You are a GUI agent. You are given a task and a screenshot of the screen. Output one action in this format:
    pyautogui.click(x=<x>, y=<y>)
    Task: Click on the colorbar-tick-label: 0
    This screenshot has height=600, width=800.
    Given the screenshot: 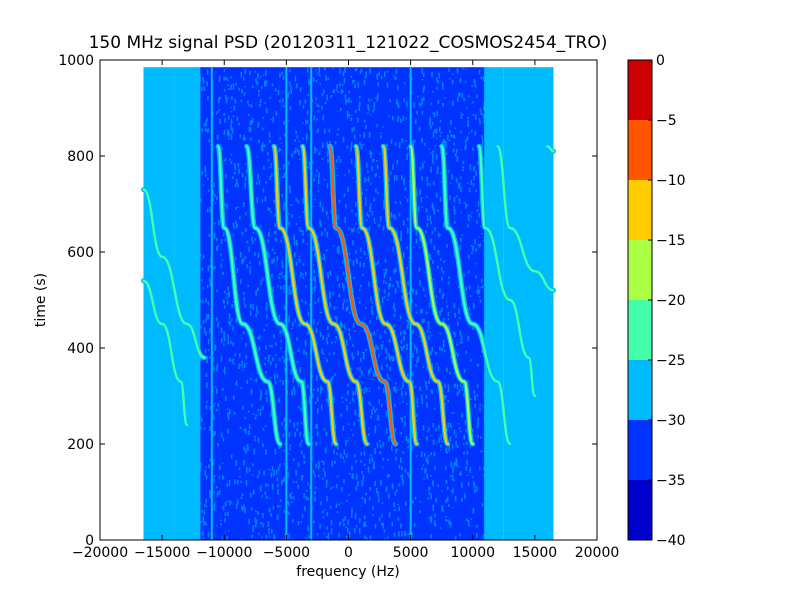 What is the action you would take?
    pyautogui.click(x=660, y=61)
    